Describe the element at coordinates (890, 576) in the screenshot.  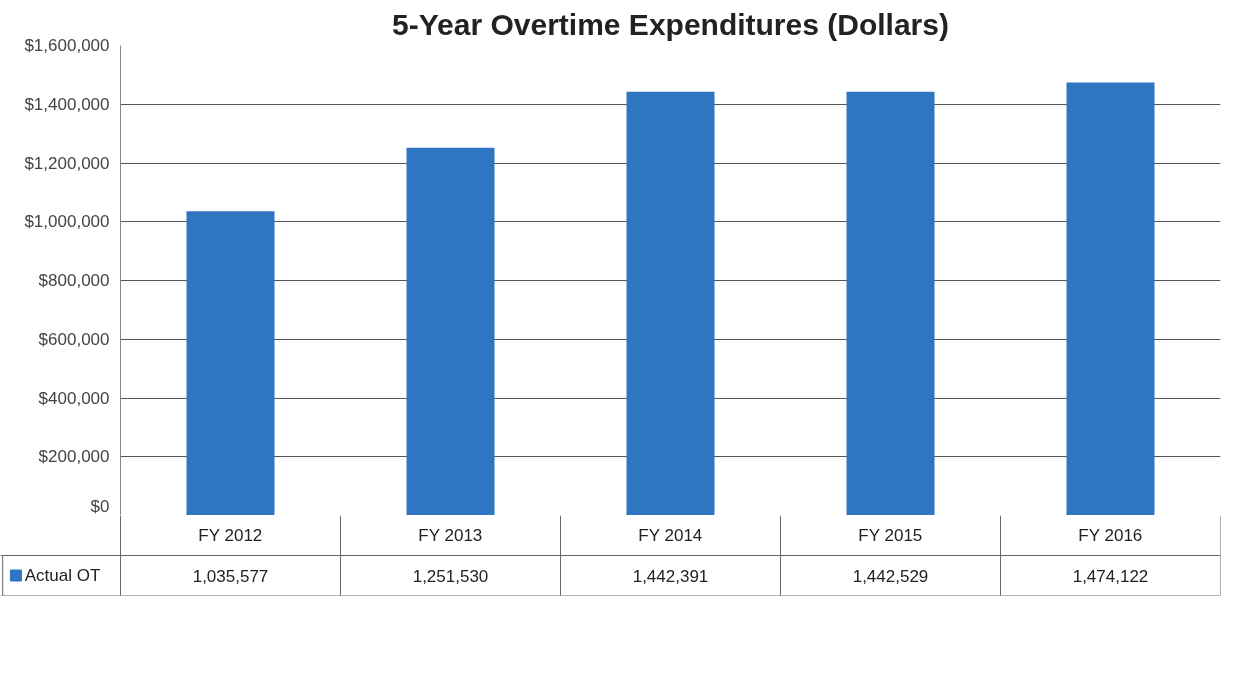
I see `data-label: 1,442,529` at that location.